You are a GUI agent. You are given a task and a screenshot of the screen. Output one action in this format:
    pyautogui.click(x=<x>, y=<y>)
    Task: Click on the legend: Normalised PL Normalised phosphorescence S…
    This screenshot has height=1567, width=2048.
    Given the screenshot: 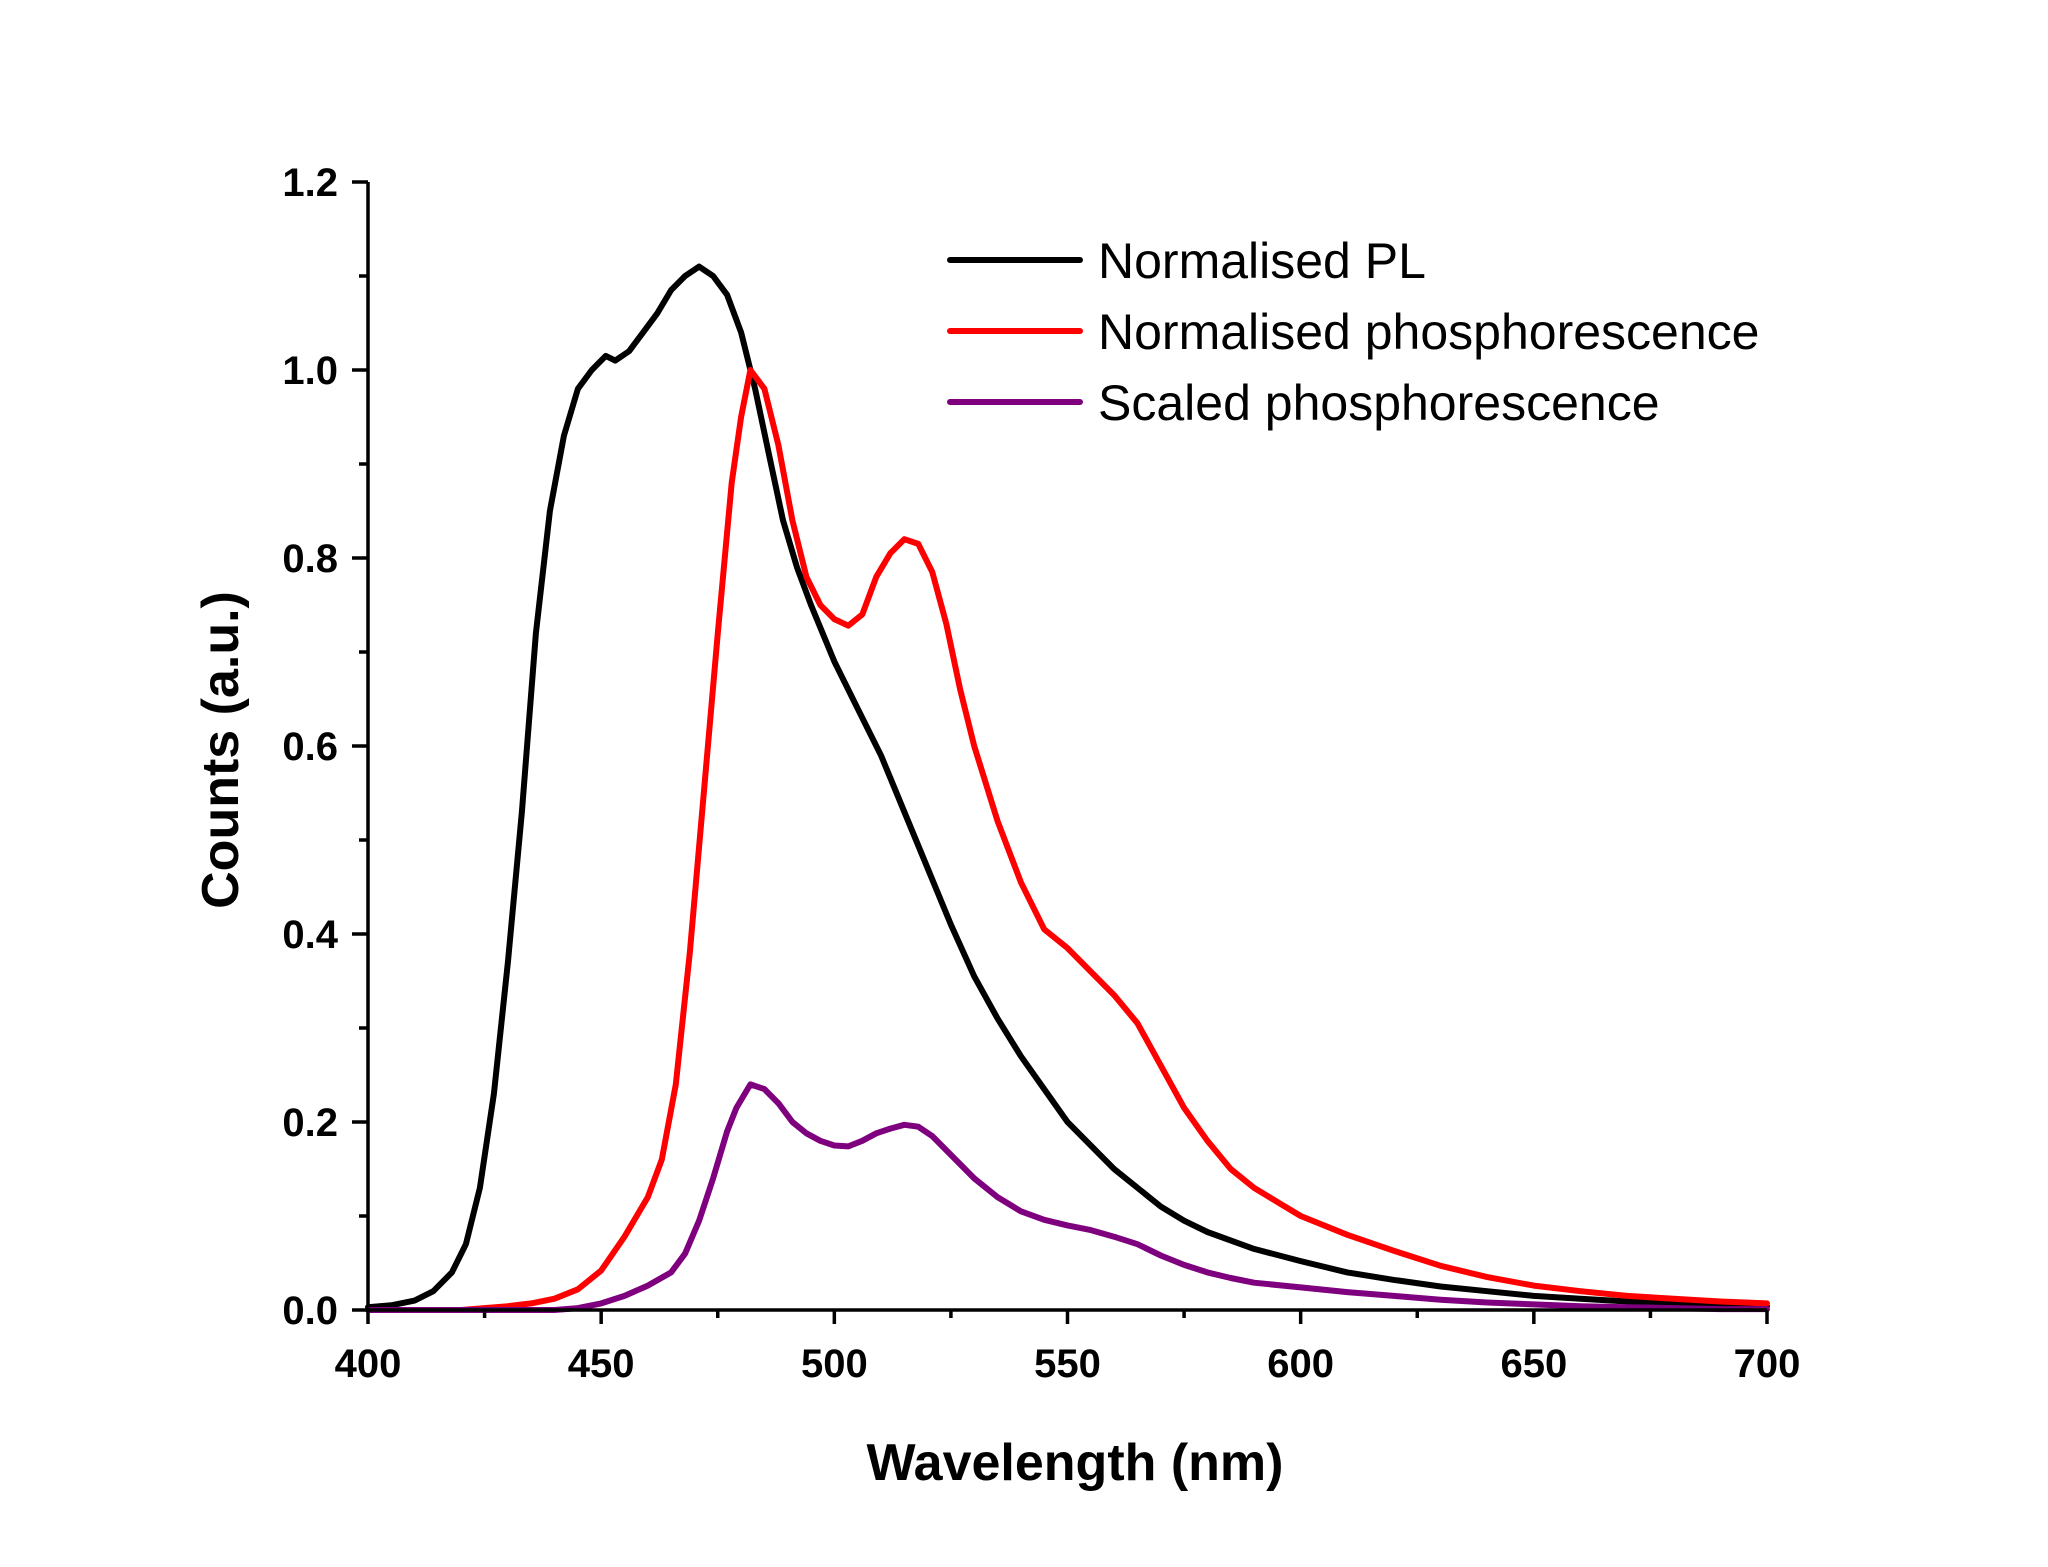 What is the action you would take?
    pyautogui.click(x=1353, y=332)
    